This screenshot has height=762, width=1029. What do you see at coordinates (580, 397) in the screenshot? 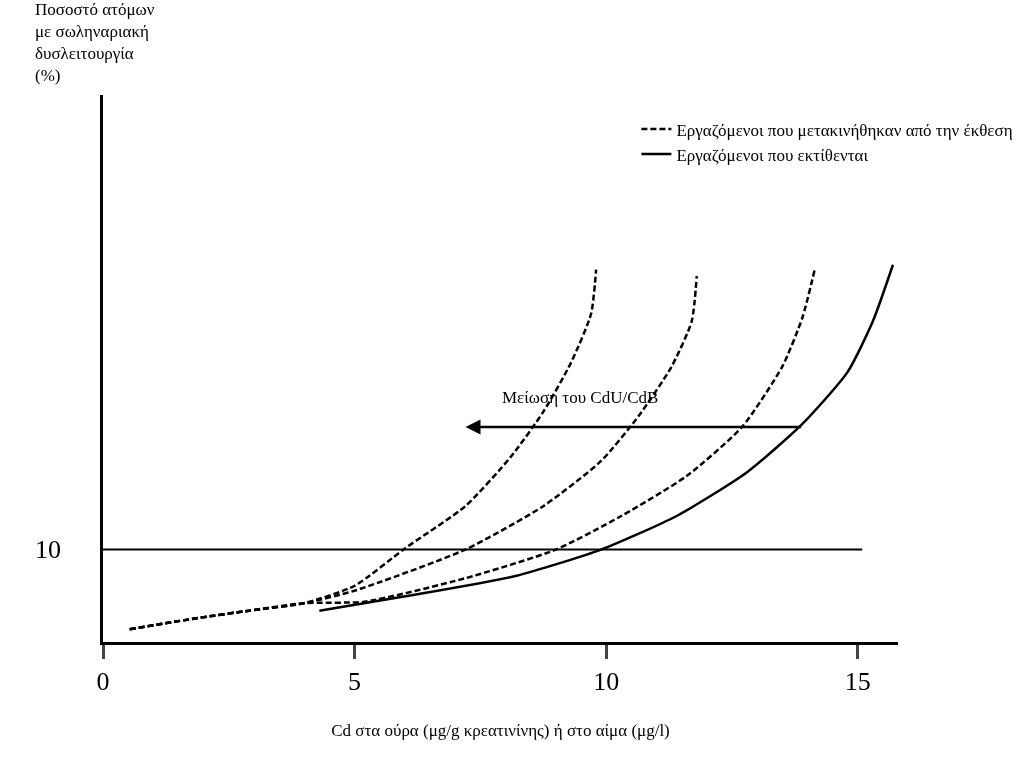
I see `annotation: Μείωση του CdU/CdB` at bounding box center [580, 397].